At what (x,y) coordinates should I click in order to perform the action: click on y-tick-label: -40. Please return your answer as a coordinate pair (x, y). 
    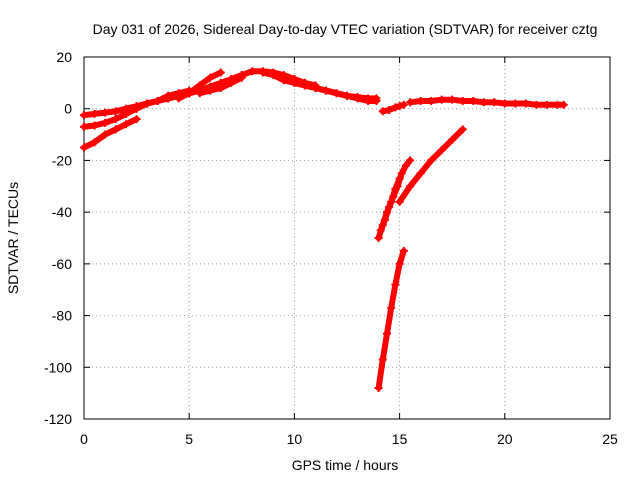
    Looking at the image, I should click on (62, 212).